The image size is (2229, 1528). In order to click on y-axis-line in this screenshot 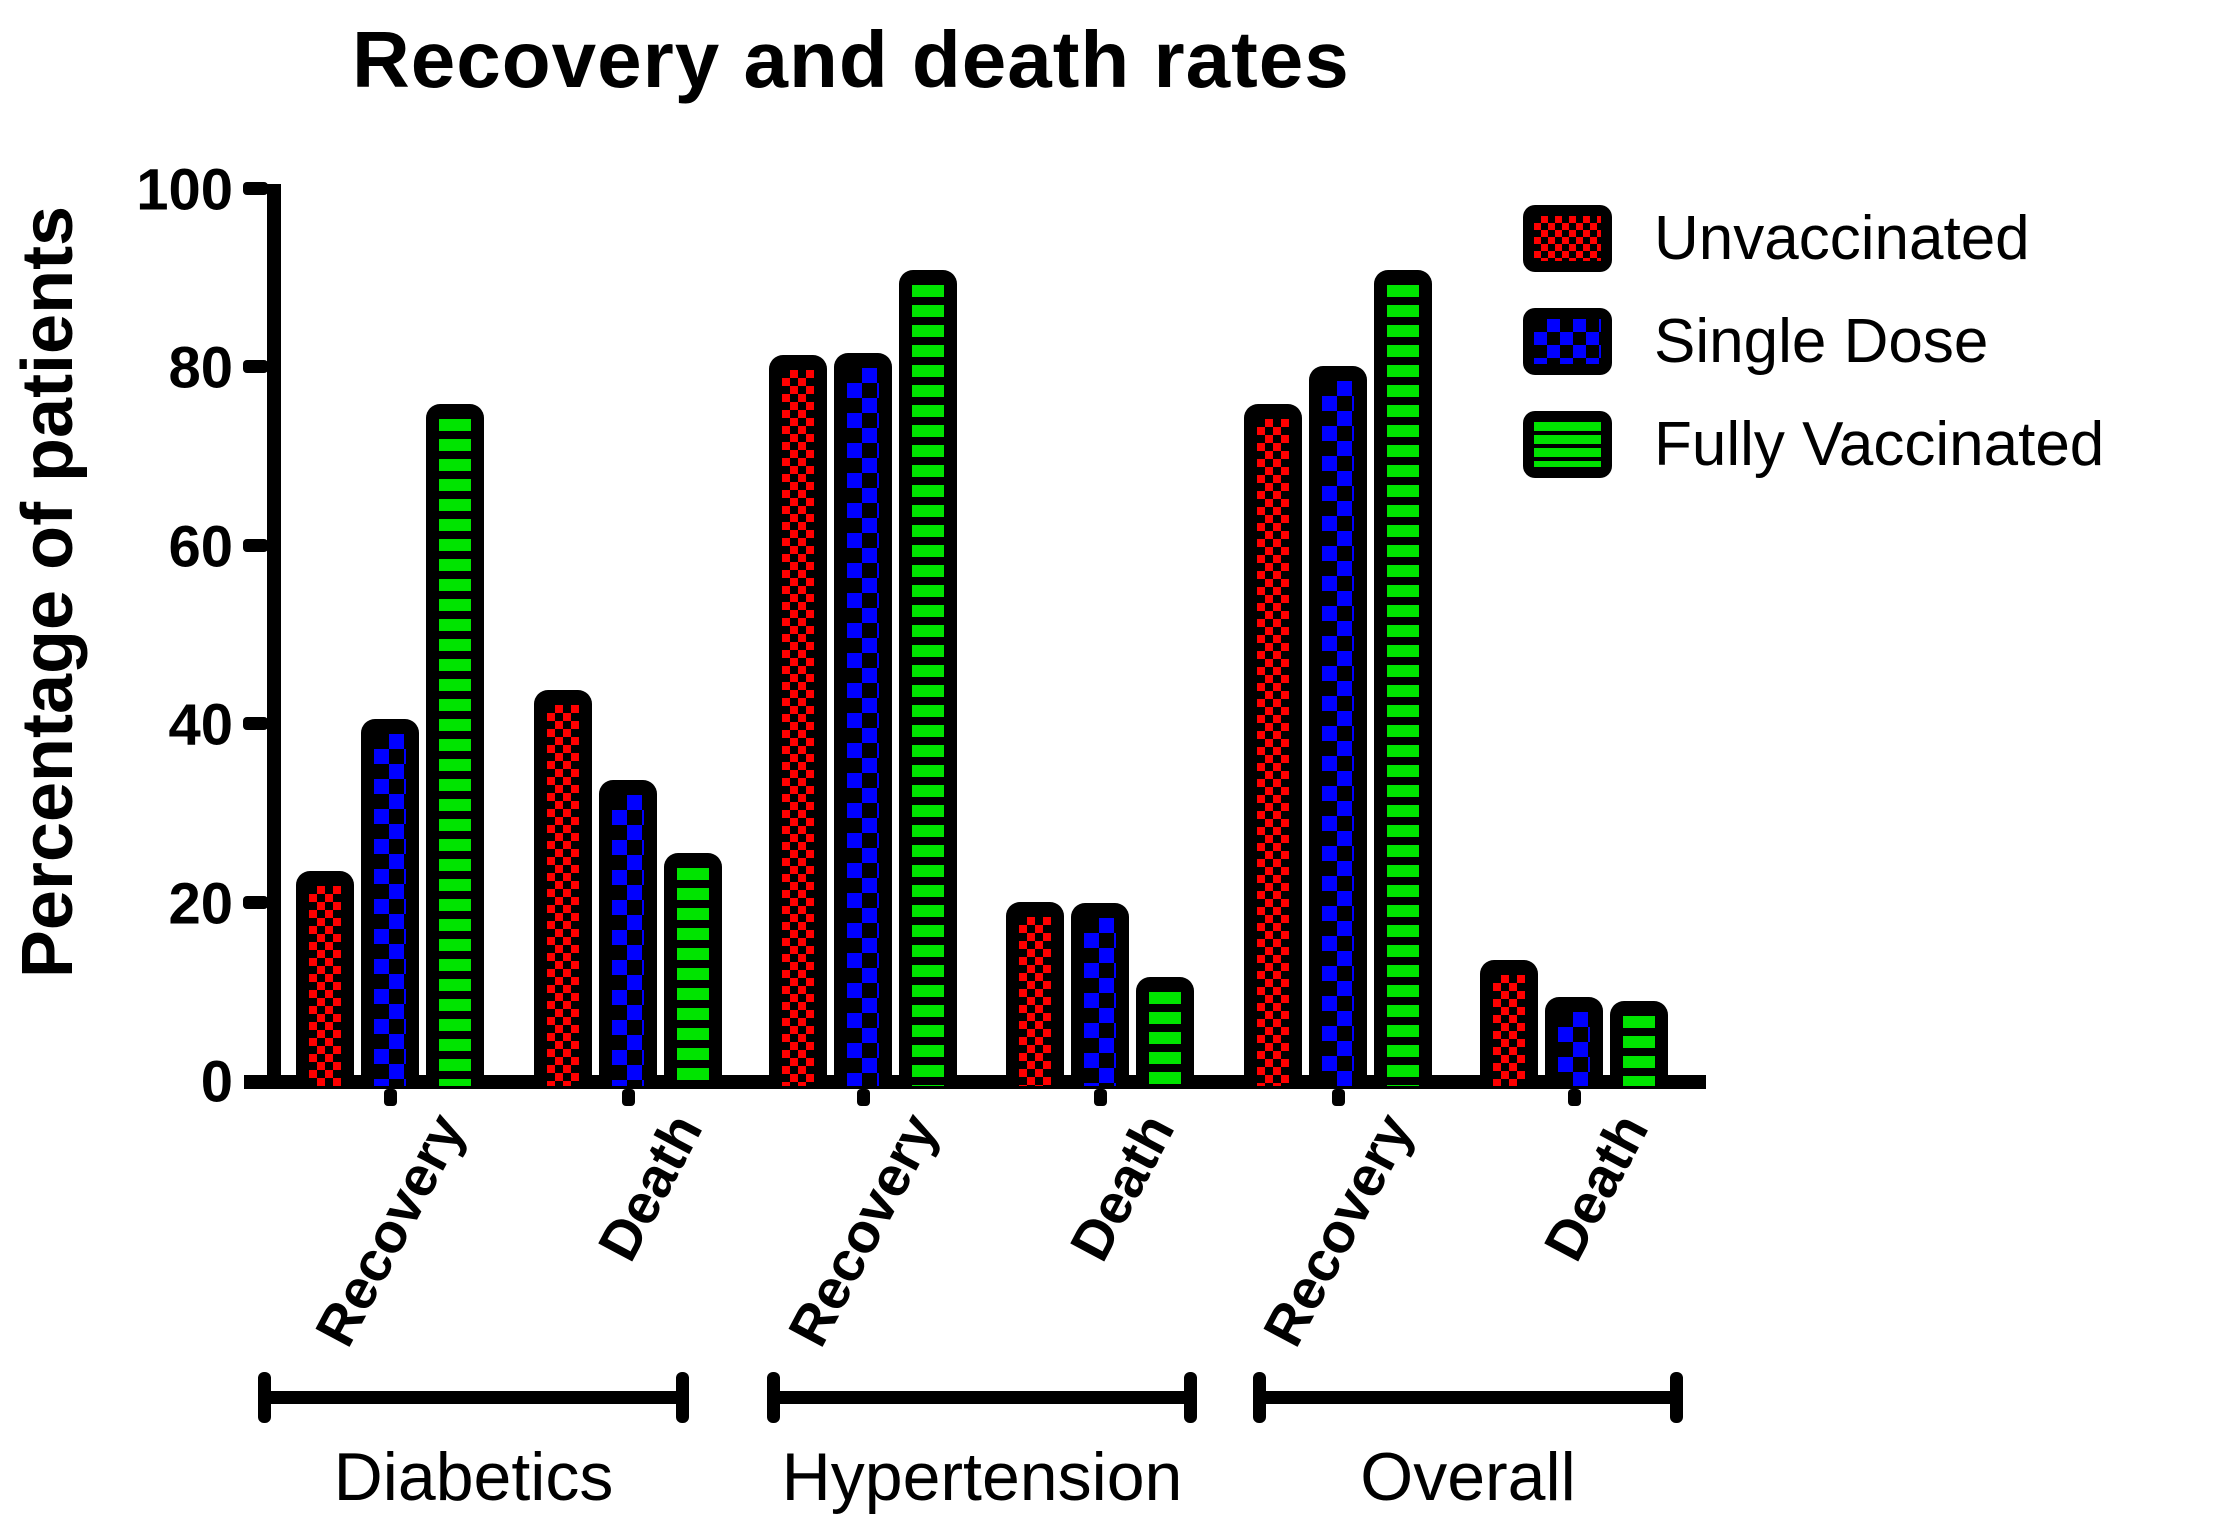, I will do `click(274, 636)`.